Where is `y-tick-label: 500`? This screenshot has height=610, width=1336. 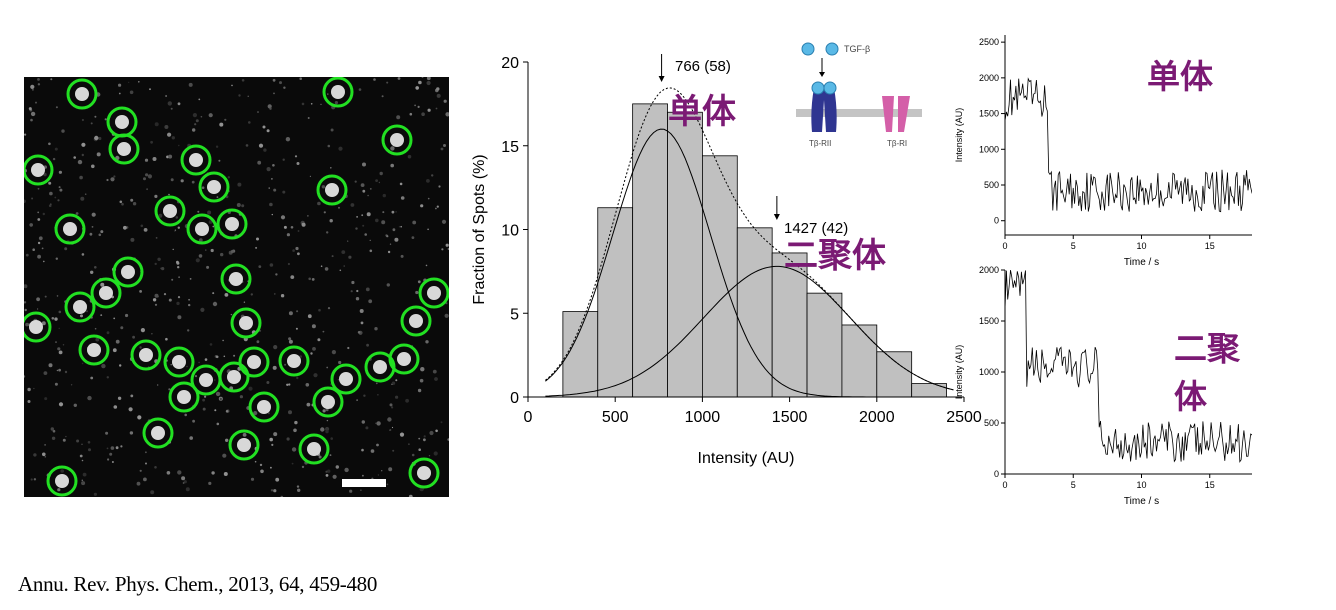
y-tick-label: 500 is located at coordinates (991, 185).